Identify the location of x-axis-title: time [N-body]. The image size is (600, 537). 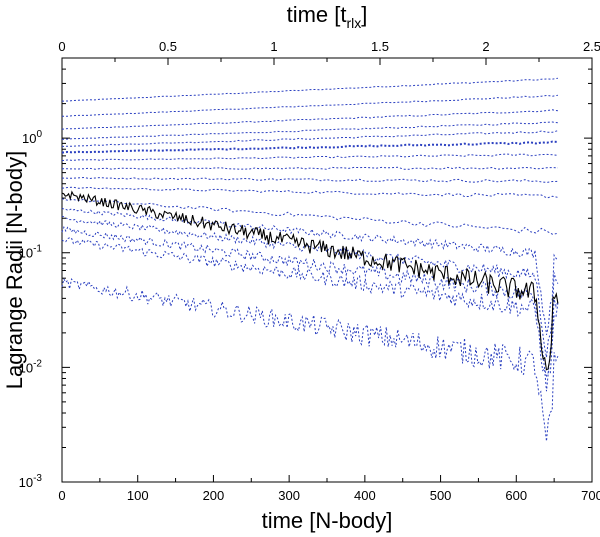
(327, 520).